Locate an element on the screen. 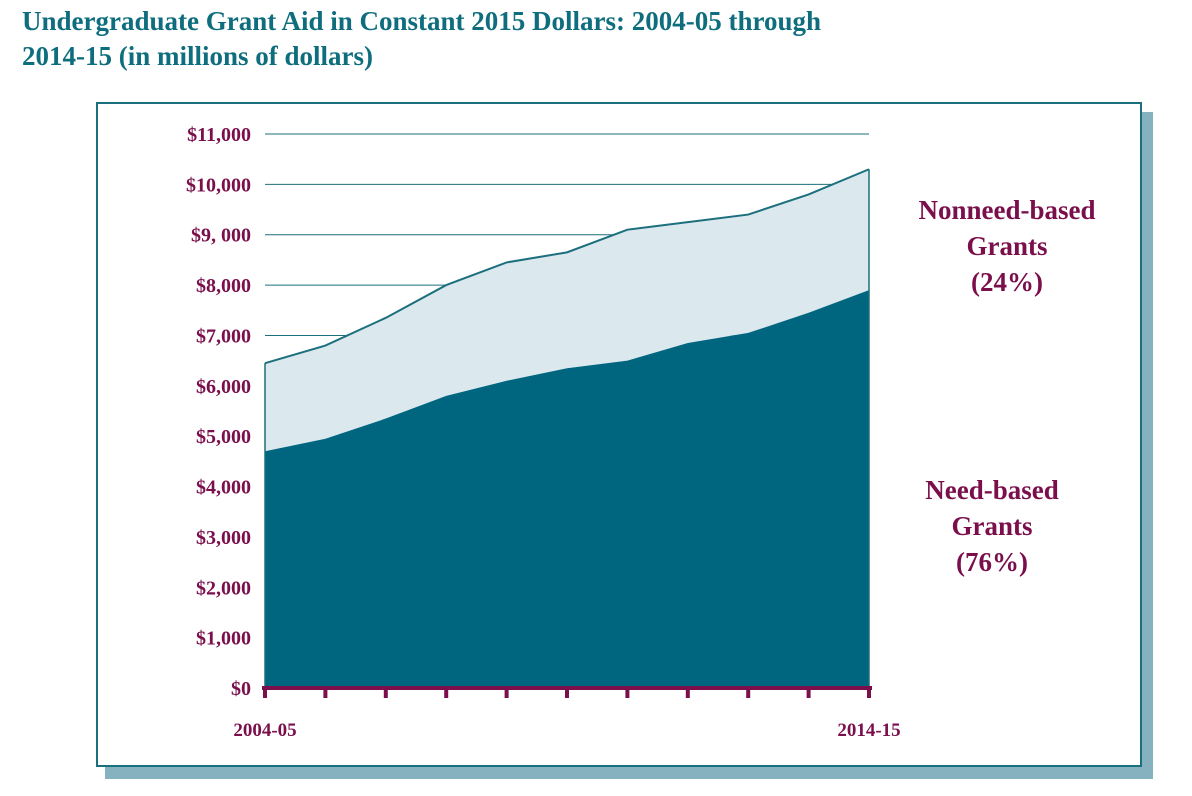 The image size is (1192, 796). annotation-line: (24%) is located at coordinates (1007, 282).